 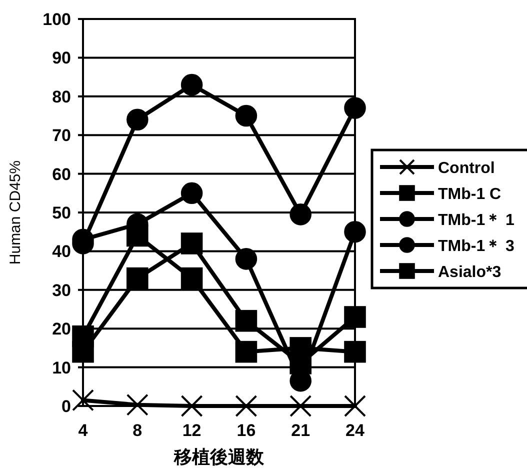 What do you see at coordinates (137, 430) in the screenshot?
I see `x-tick-label: 8` at bounding box center [137, 430].